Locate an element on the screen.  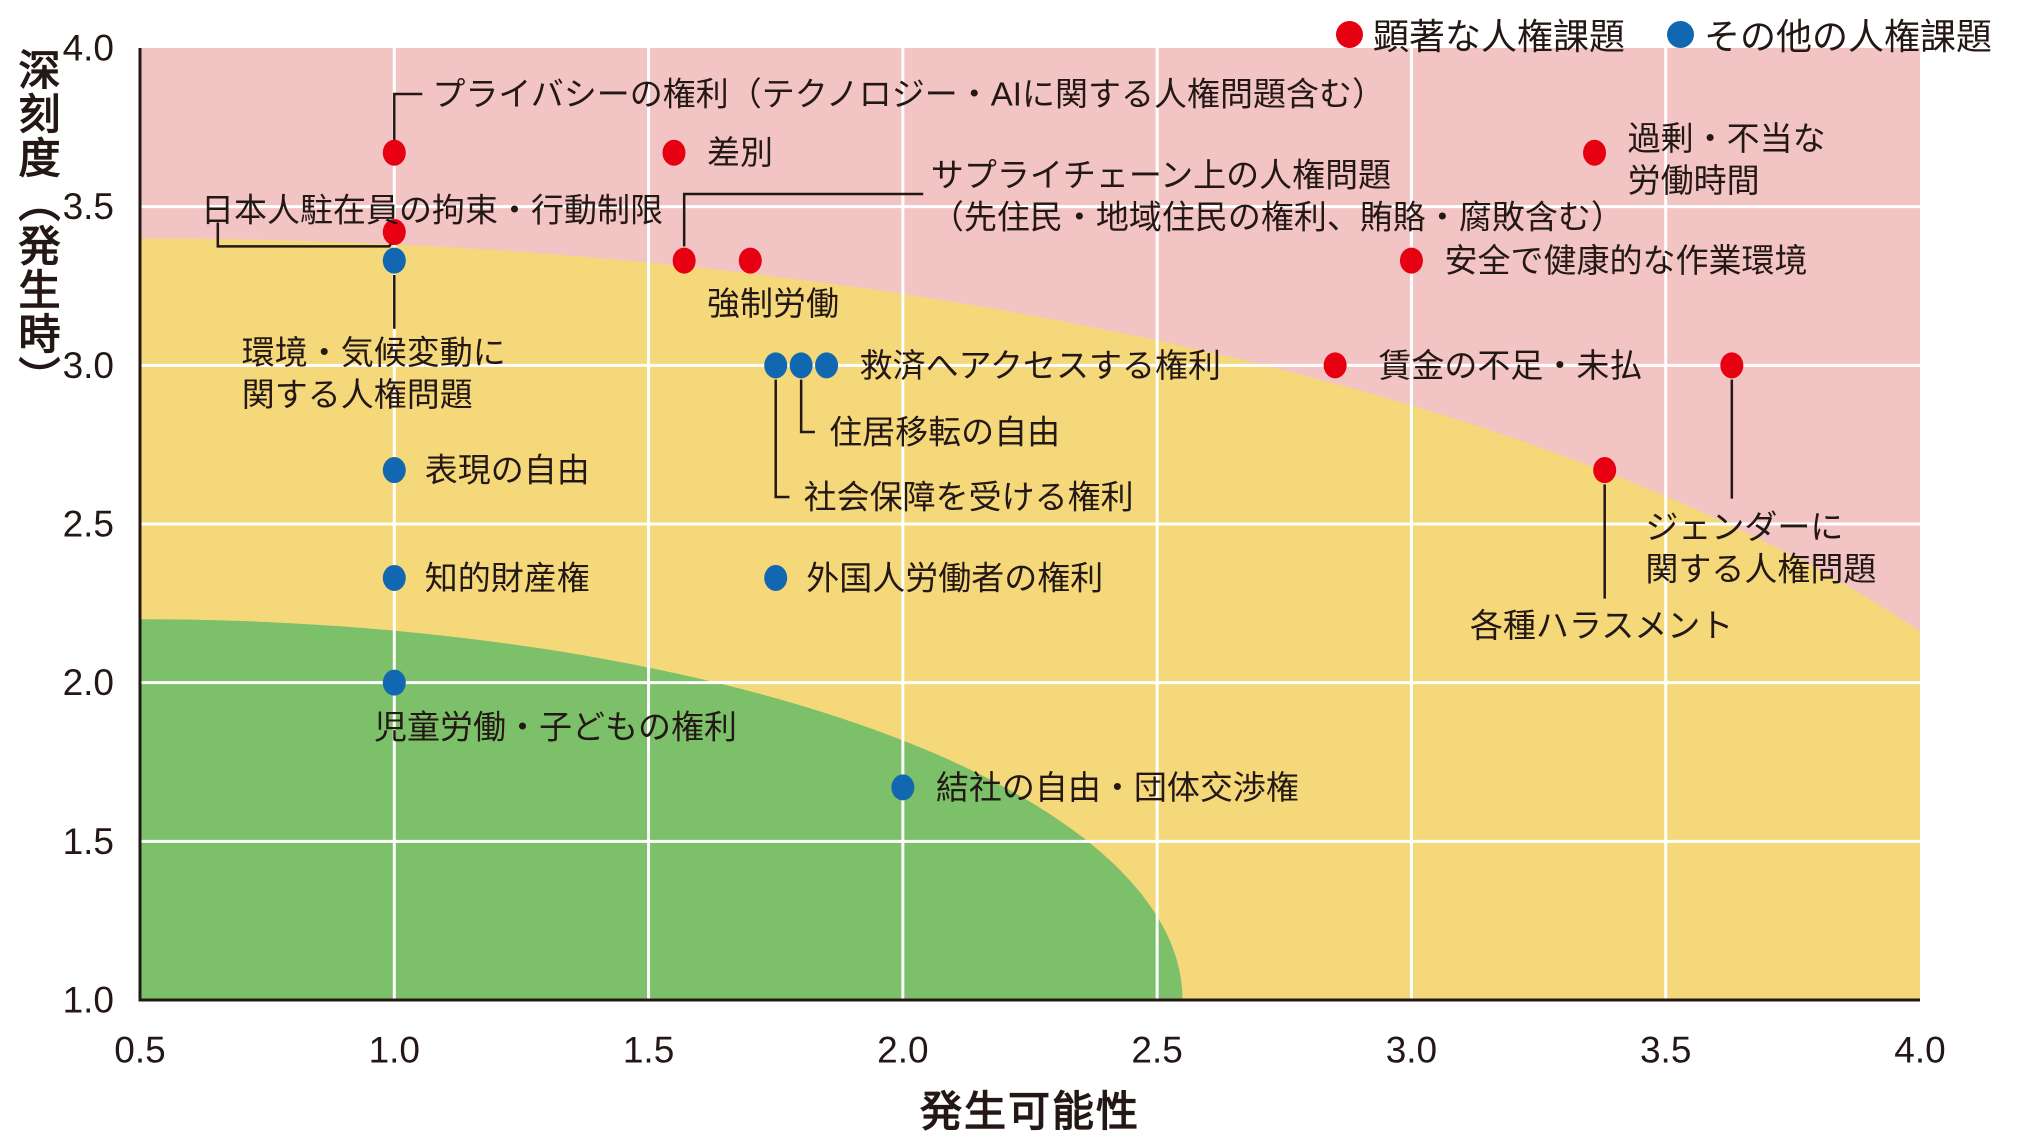
point-label: 強制労働 is located at coordinates (773, 303).